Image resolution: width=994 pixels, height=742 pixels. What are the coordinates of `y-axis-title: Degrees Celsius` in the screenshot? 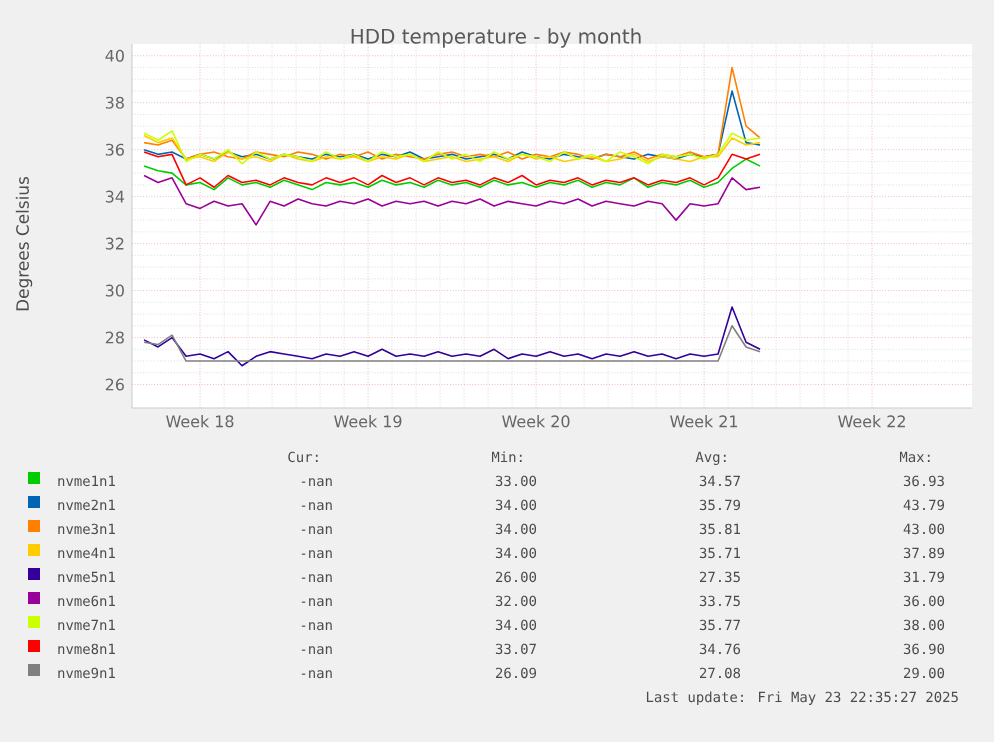 It's located at (24, 243).